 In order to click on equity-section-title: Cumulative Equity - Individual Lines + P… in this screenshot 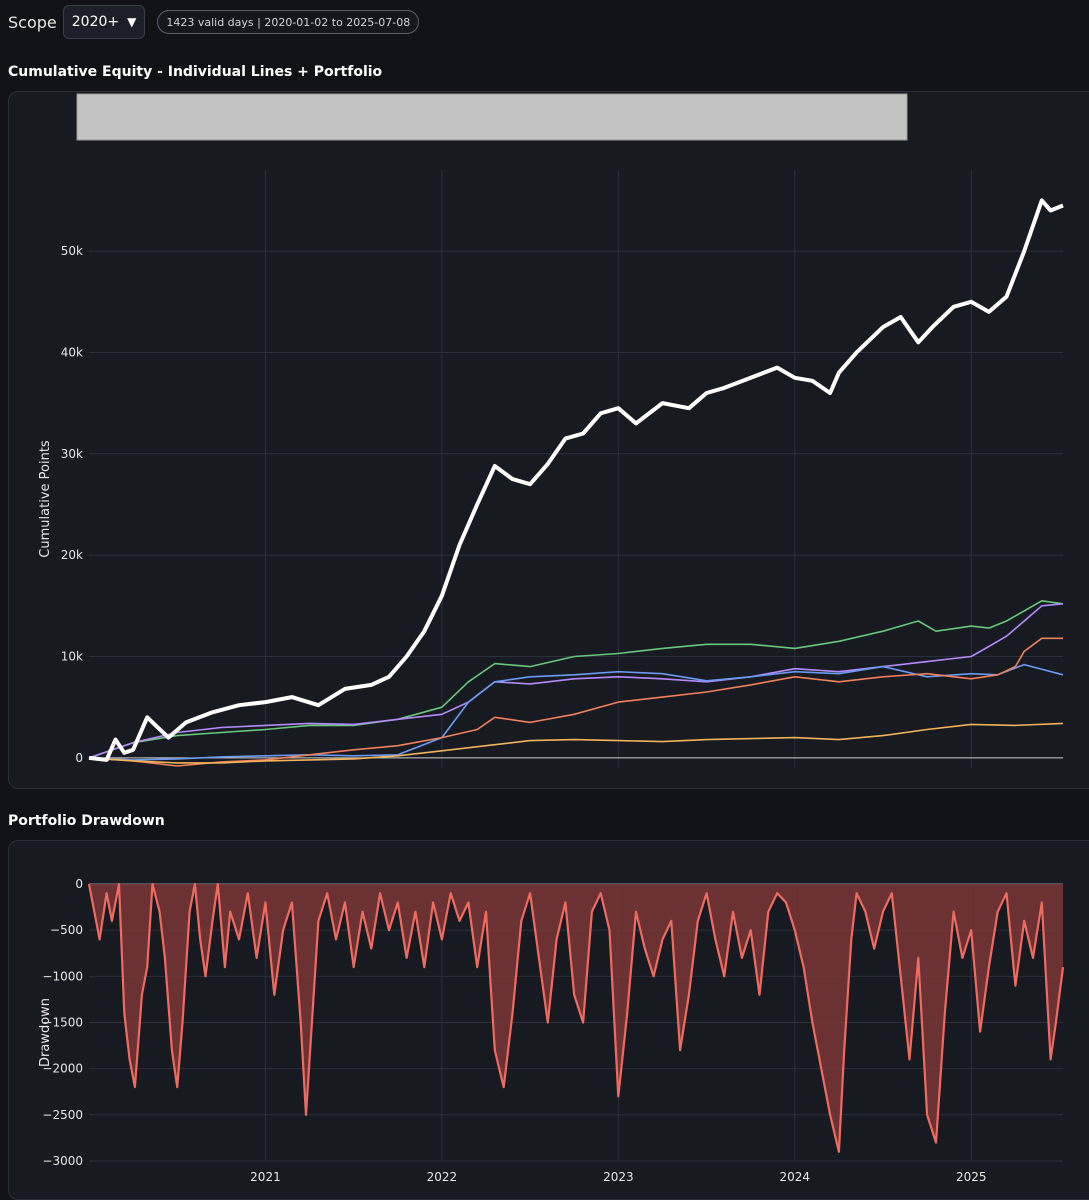, I will do `click(195, 72)`.